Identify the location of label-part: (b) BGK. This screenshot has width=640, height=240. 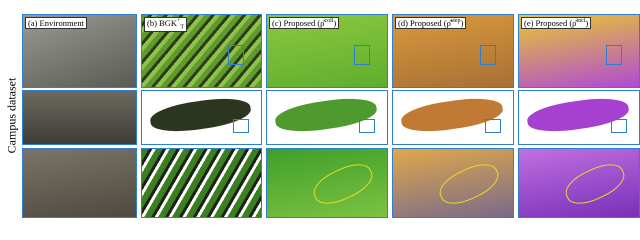
(162, 23).